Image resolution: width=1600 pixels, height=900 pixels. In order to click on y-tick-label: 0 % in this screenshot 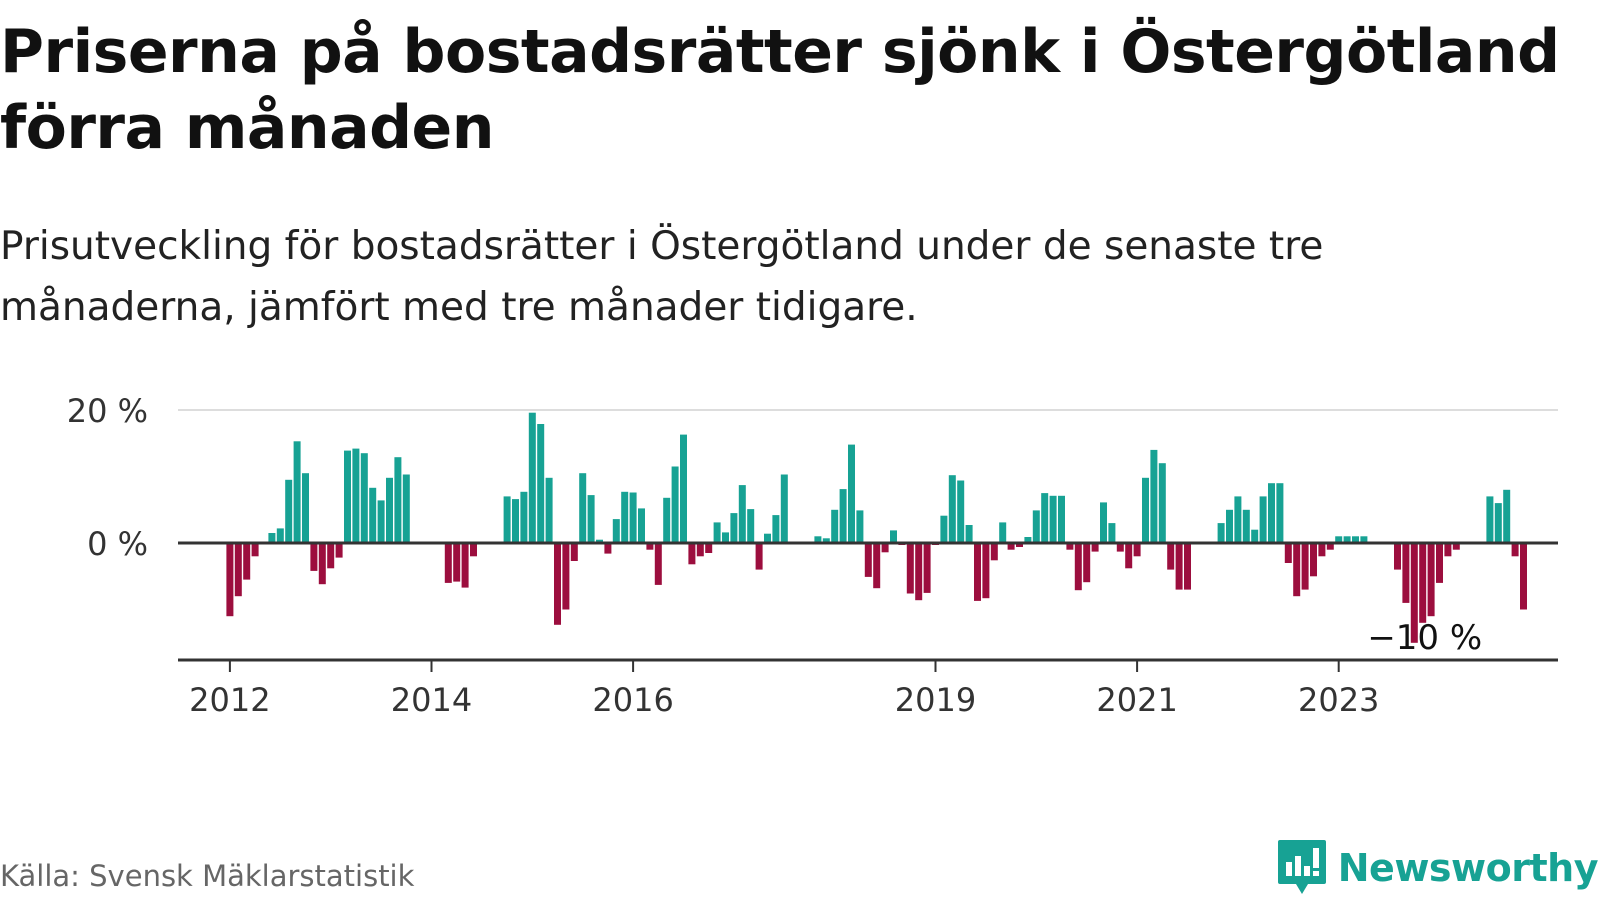, I will do `click(117, 544)`.